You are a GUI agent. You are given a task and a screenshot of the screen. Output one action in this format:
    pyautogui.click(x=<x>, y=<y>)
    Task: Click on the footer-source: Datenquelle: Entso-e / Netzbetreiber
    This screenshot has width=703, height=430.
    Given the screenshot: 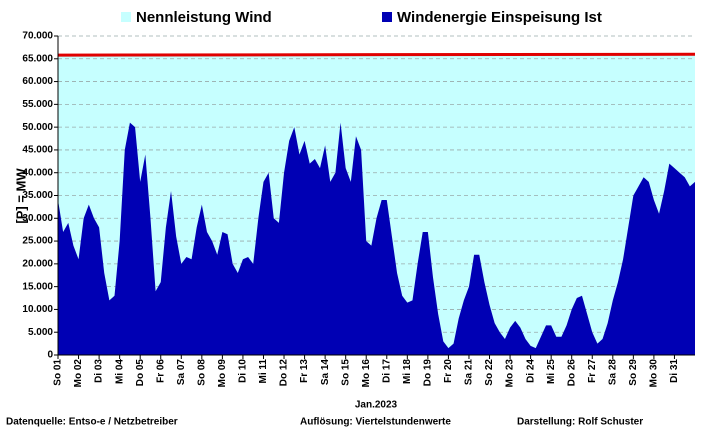 What is the action you would take?
    pyautogui.click(x=92, y=422)
    